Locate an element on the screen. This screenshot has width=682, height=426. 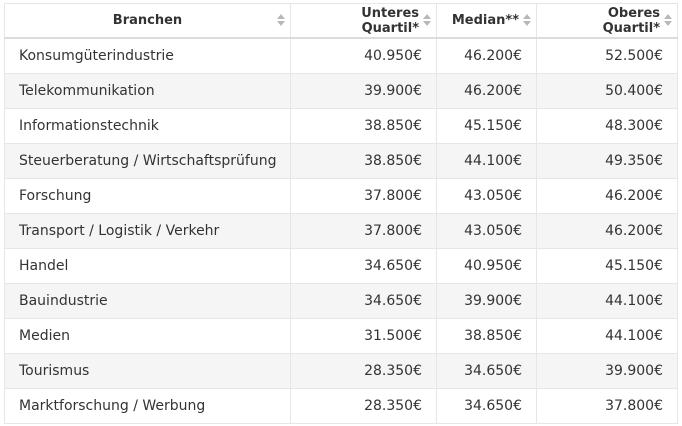
column-header-label: Branchen is located at coordinates (147, 20).